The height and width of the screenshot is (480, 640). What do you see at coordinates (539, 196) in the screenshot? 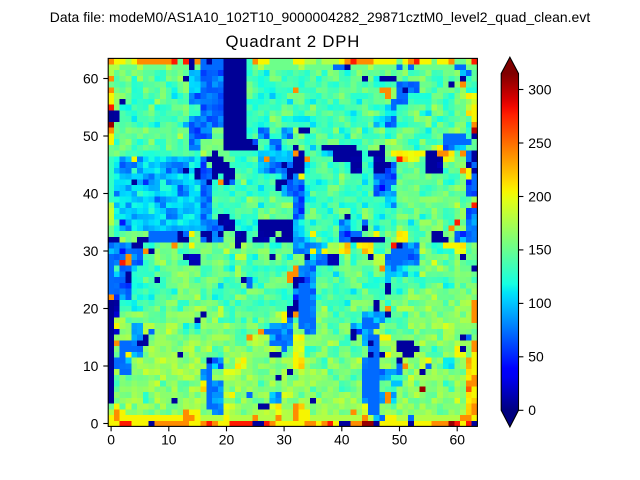
I see `svg-text: 200` at bounding box center [539, 196].